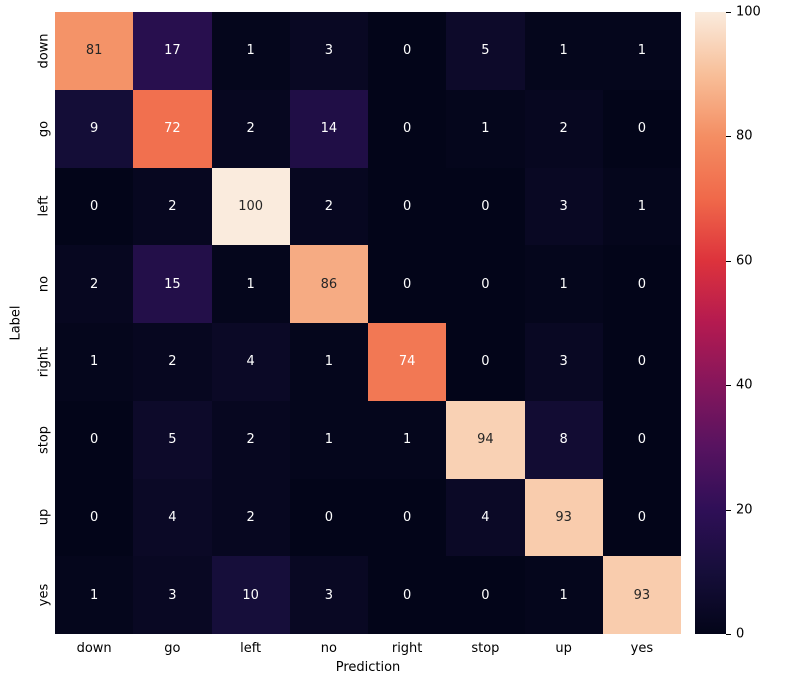 This screenshot has height=684, width=788. What do you see at coordinates (44, 206) in the screenshot?
I see `y-tick-label: left` at bounding box center [44, 206].